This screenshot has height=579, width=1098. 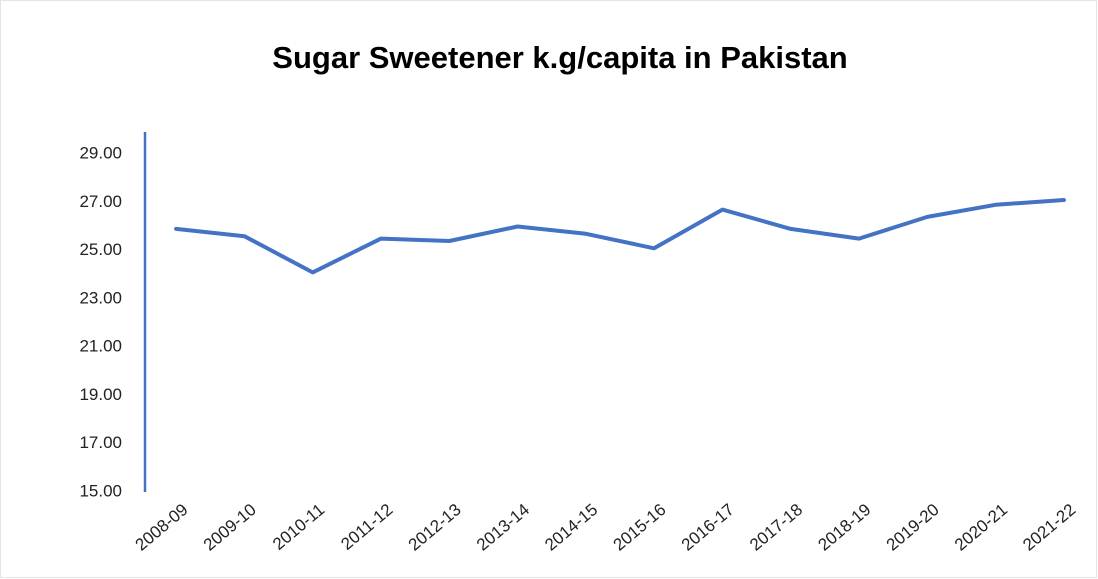 What do you see at coordinates (100, 442) in the screenshot?
I see `y-tick-label: 17.00` at bounding box center [100, 442].